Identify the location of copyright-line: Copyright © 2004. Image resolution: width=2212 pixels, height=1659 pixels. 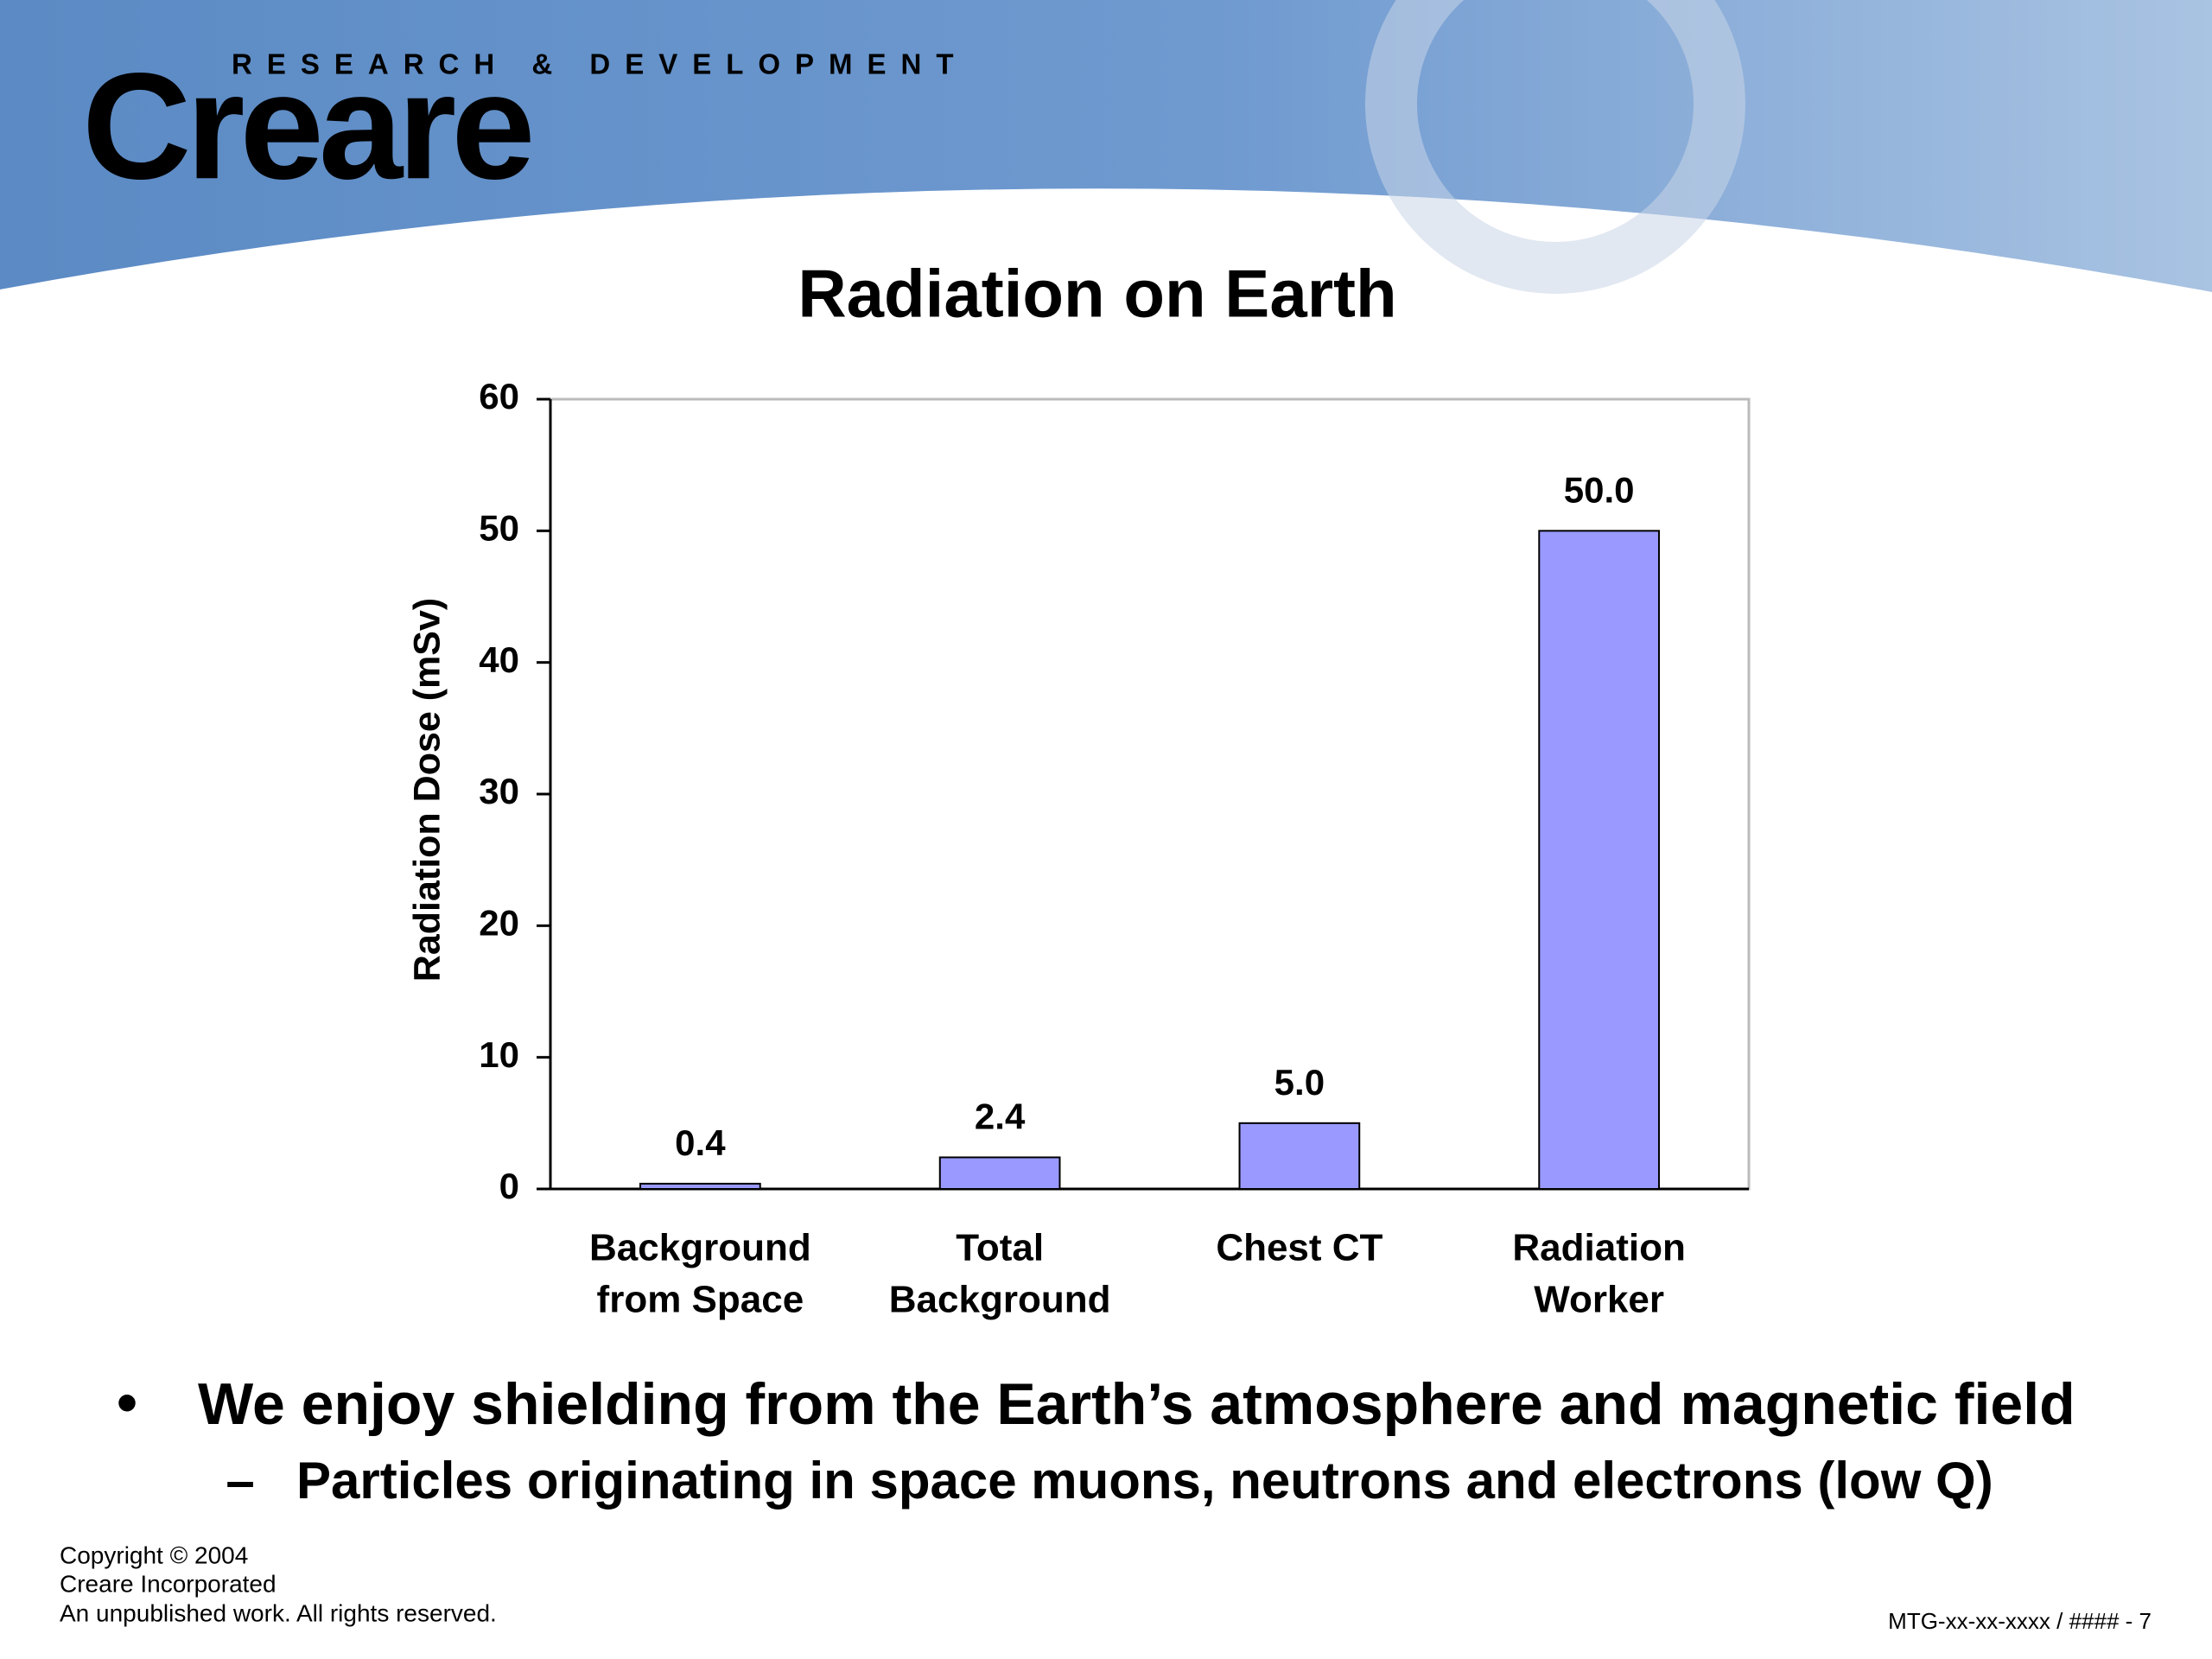
(154, 1554).